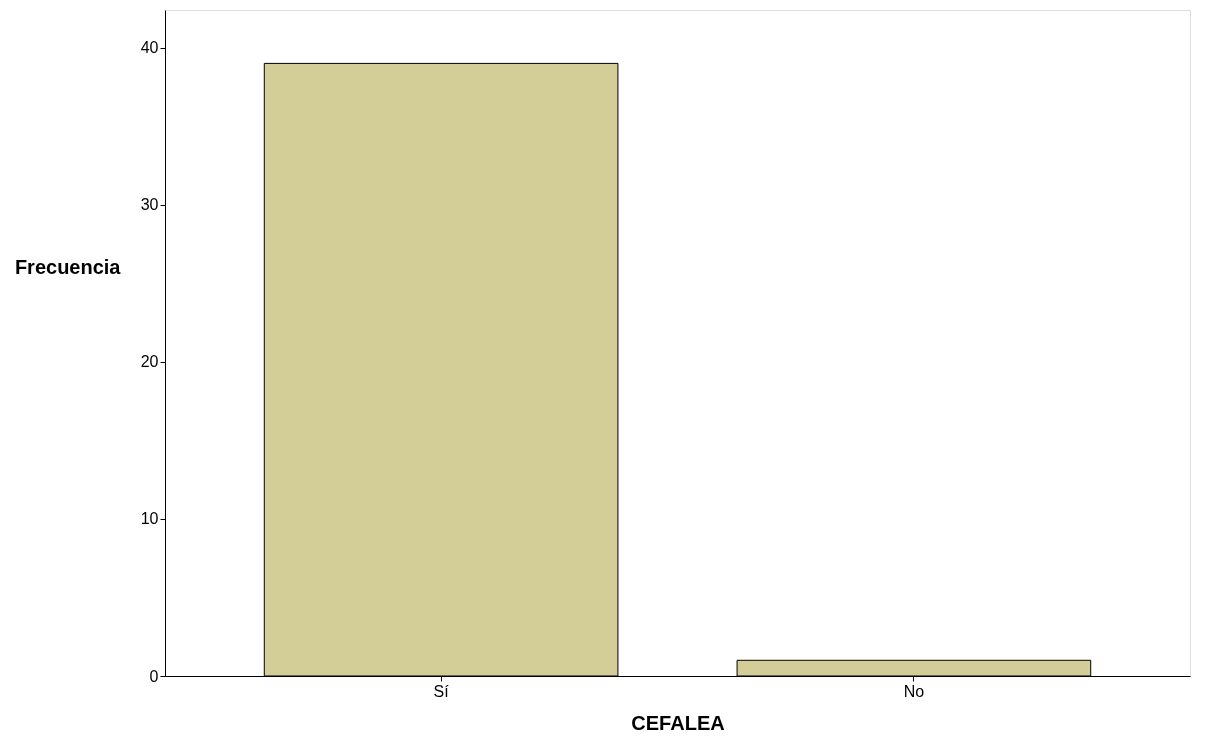 This screenshot has width=1205, height=751. Describe the element at coordinates (149, 205) in the screenshot. I see `y-tick-label: 30` at that location.